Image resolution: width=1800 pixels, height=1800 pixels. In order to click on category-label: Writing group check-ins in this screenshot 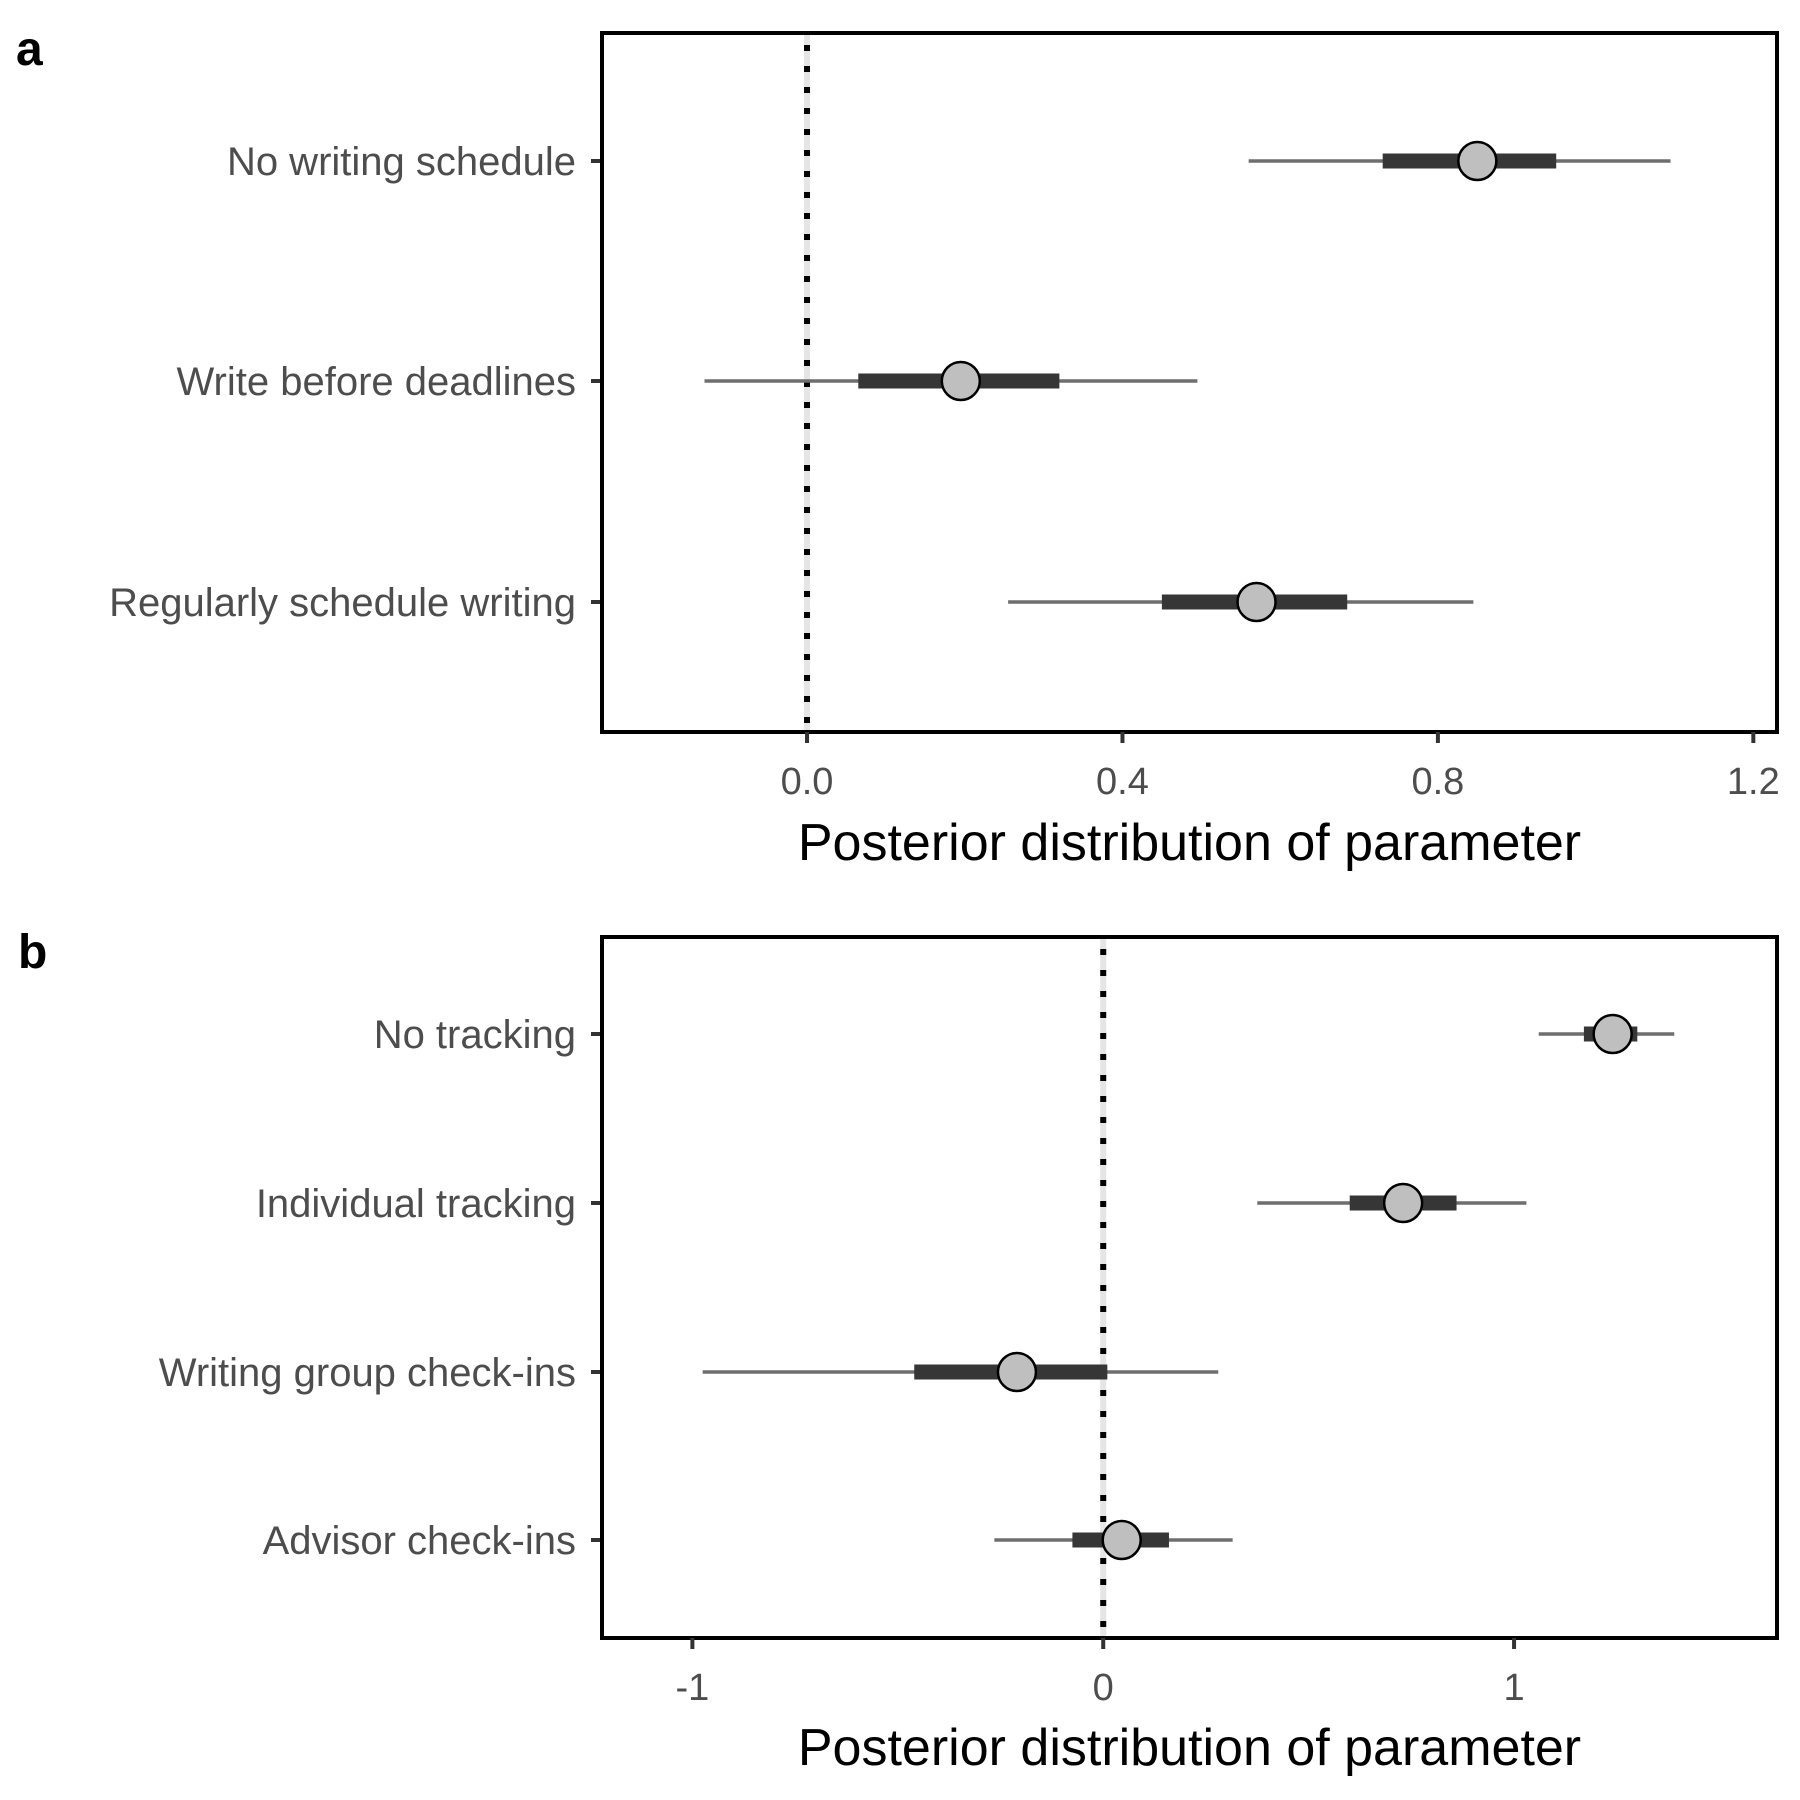, I will do `click(367, 1373)`.